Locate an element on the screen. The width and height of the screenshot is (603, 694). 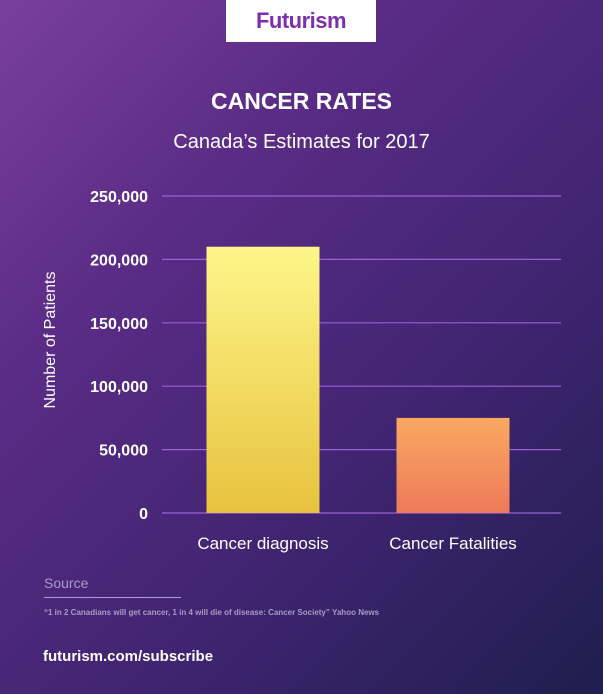
futurism-logo: Futurism is located at coordinates (301, 21).